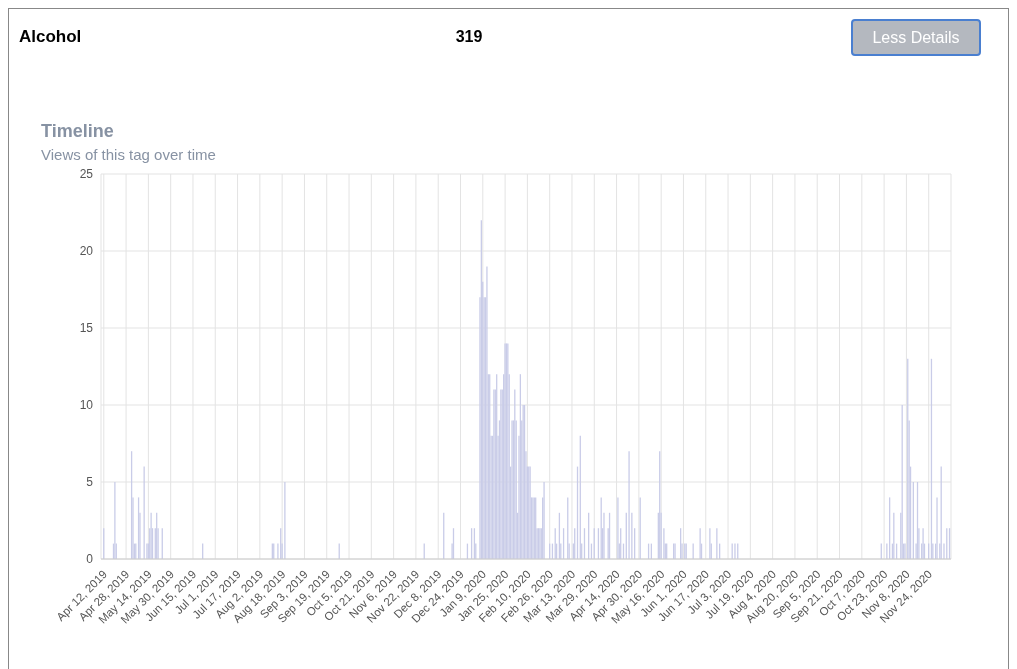 The height and width of the screenshot is (669, 1017). Describe the element at coordinates (86, 405) in the screenshot. I see `y-tick-label: 10` at that location.